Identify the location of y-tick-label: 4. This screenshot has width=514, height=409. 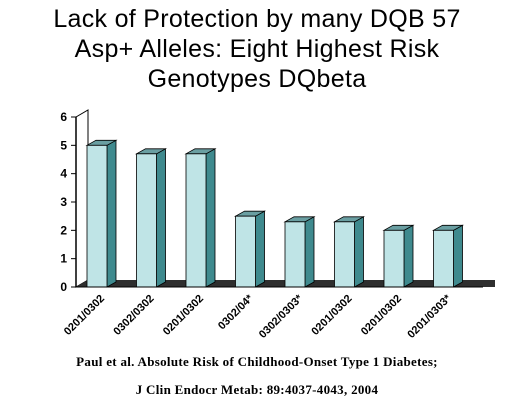
(63, 174).